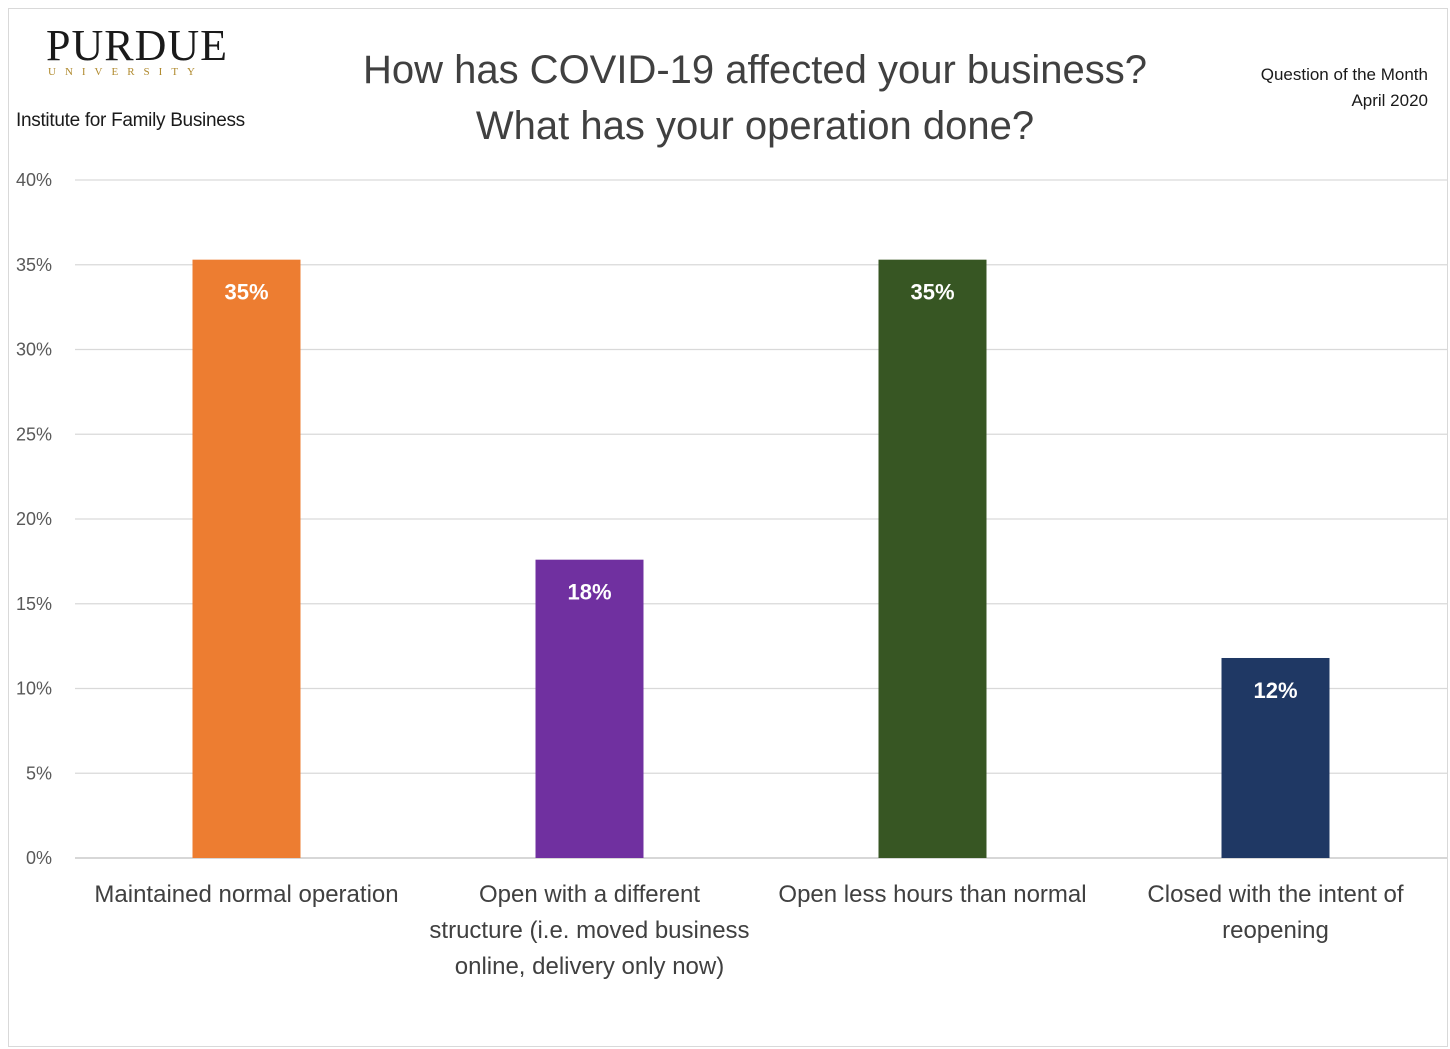 Image resolution: width=1450 pixels, height=1049 pixels. What do you see at coordinates (589, 966) in the screenshot?
I see `x-tick-label: online, delivery only now)` at bounding box center [589, 966].